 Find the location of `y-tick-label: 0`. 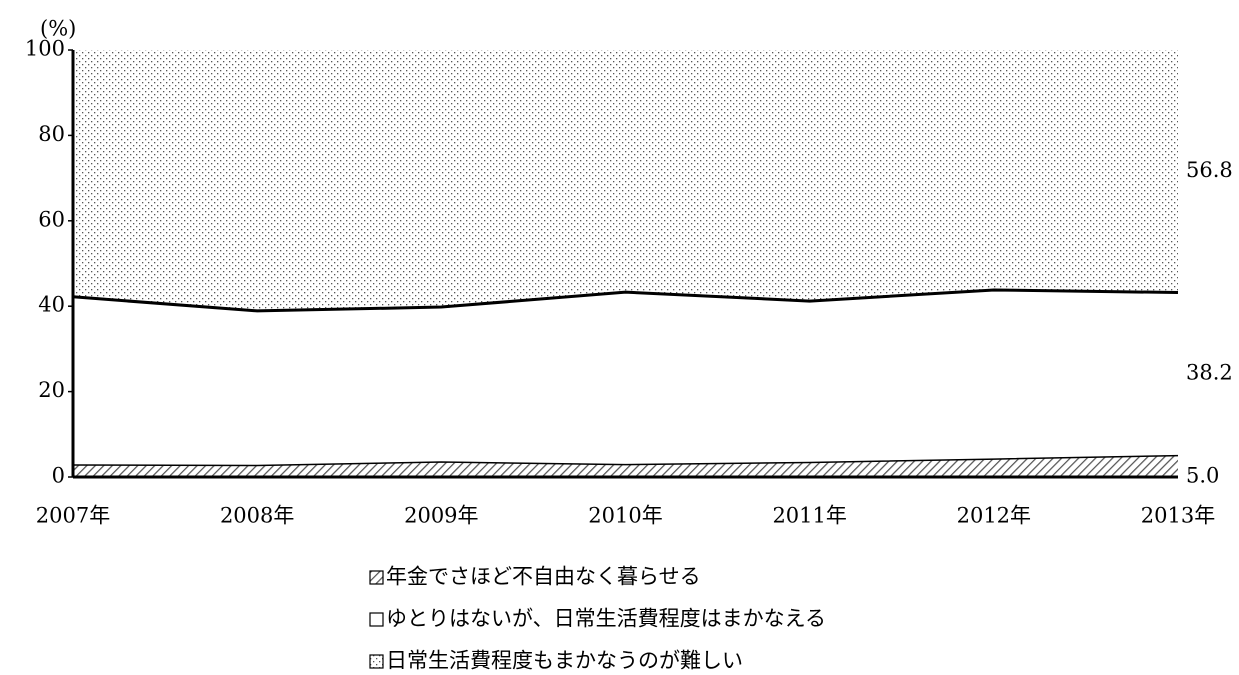

y-tick-label: 0 is located at coordinates (58, 476).